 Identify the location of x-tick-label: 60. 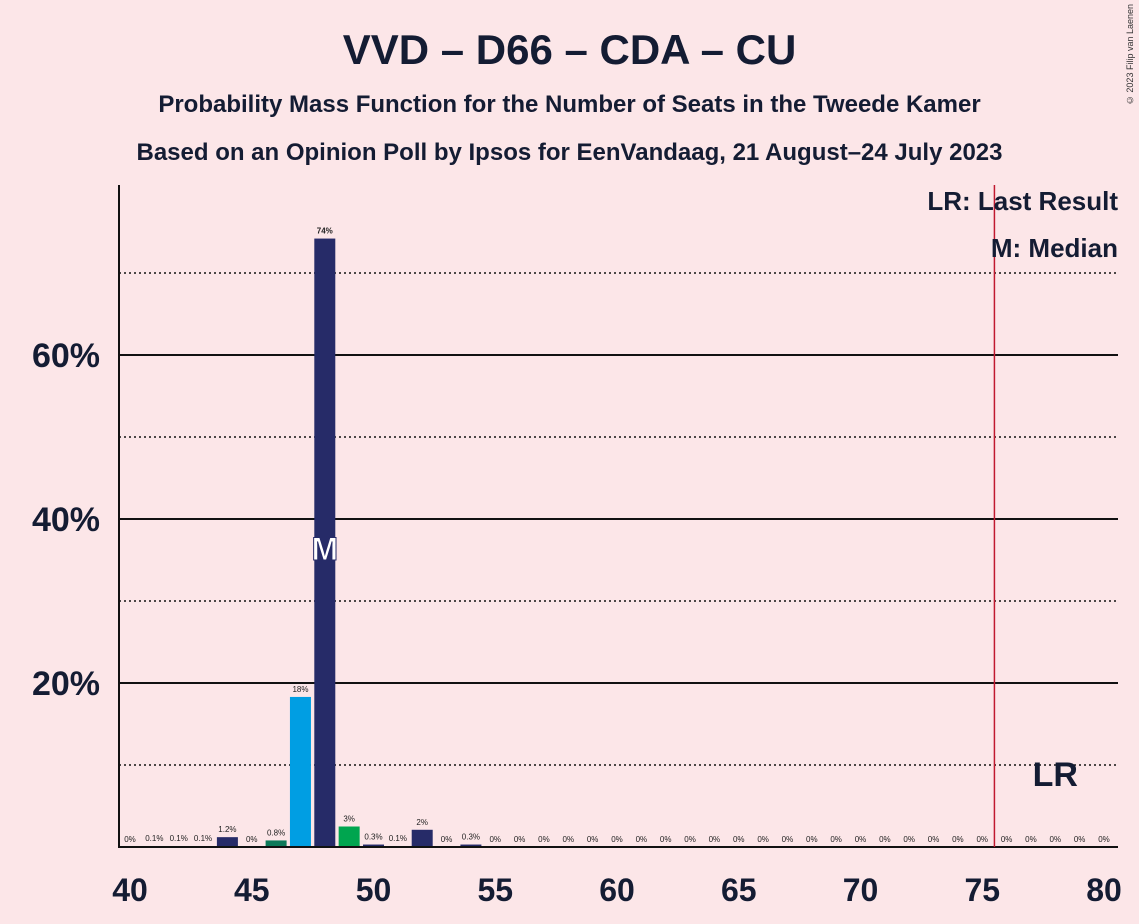
(617, 890).